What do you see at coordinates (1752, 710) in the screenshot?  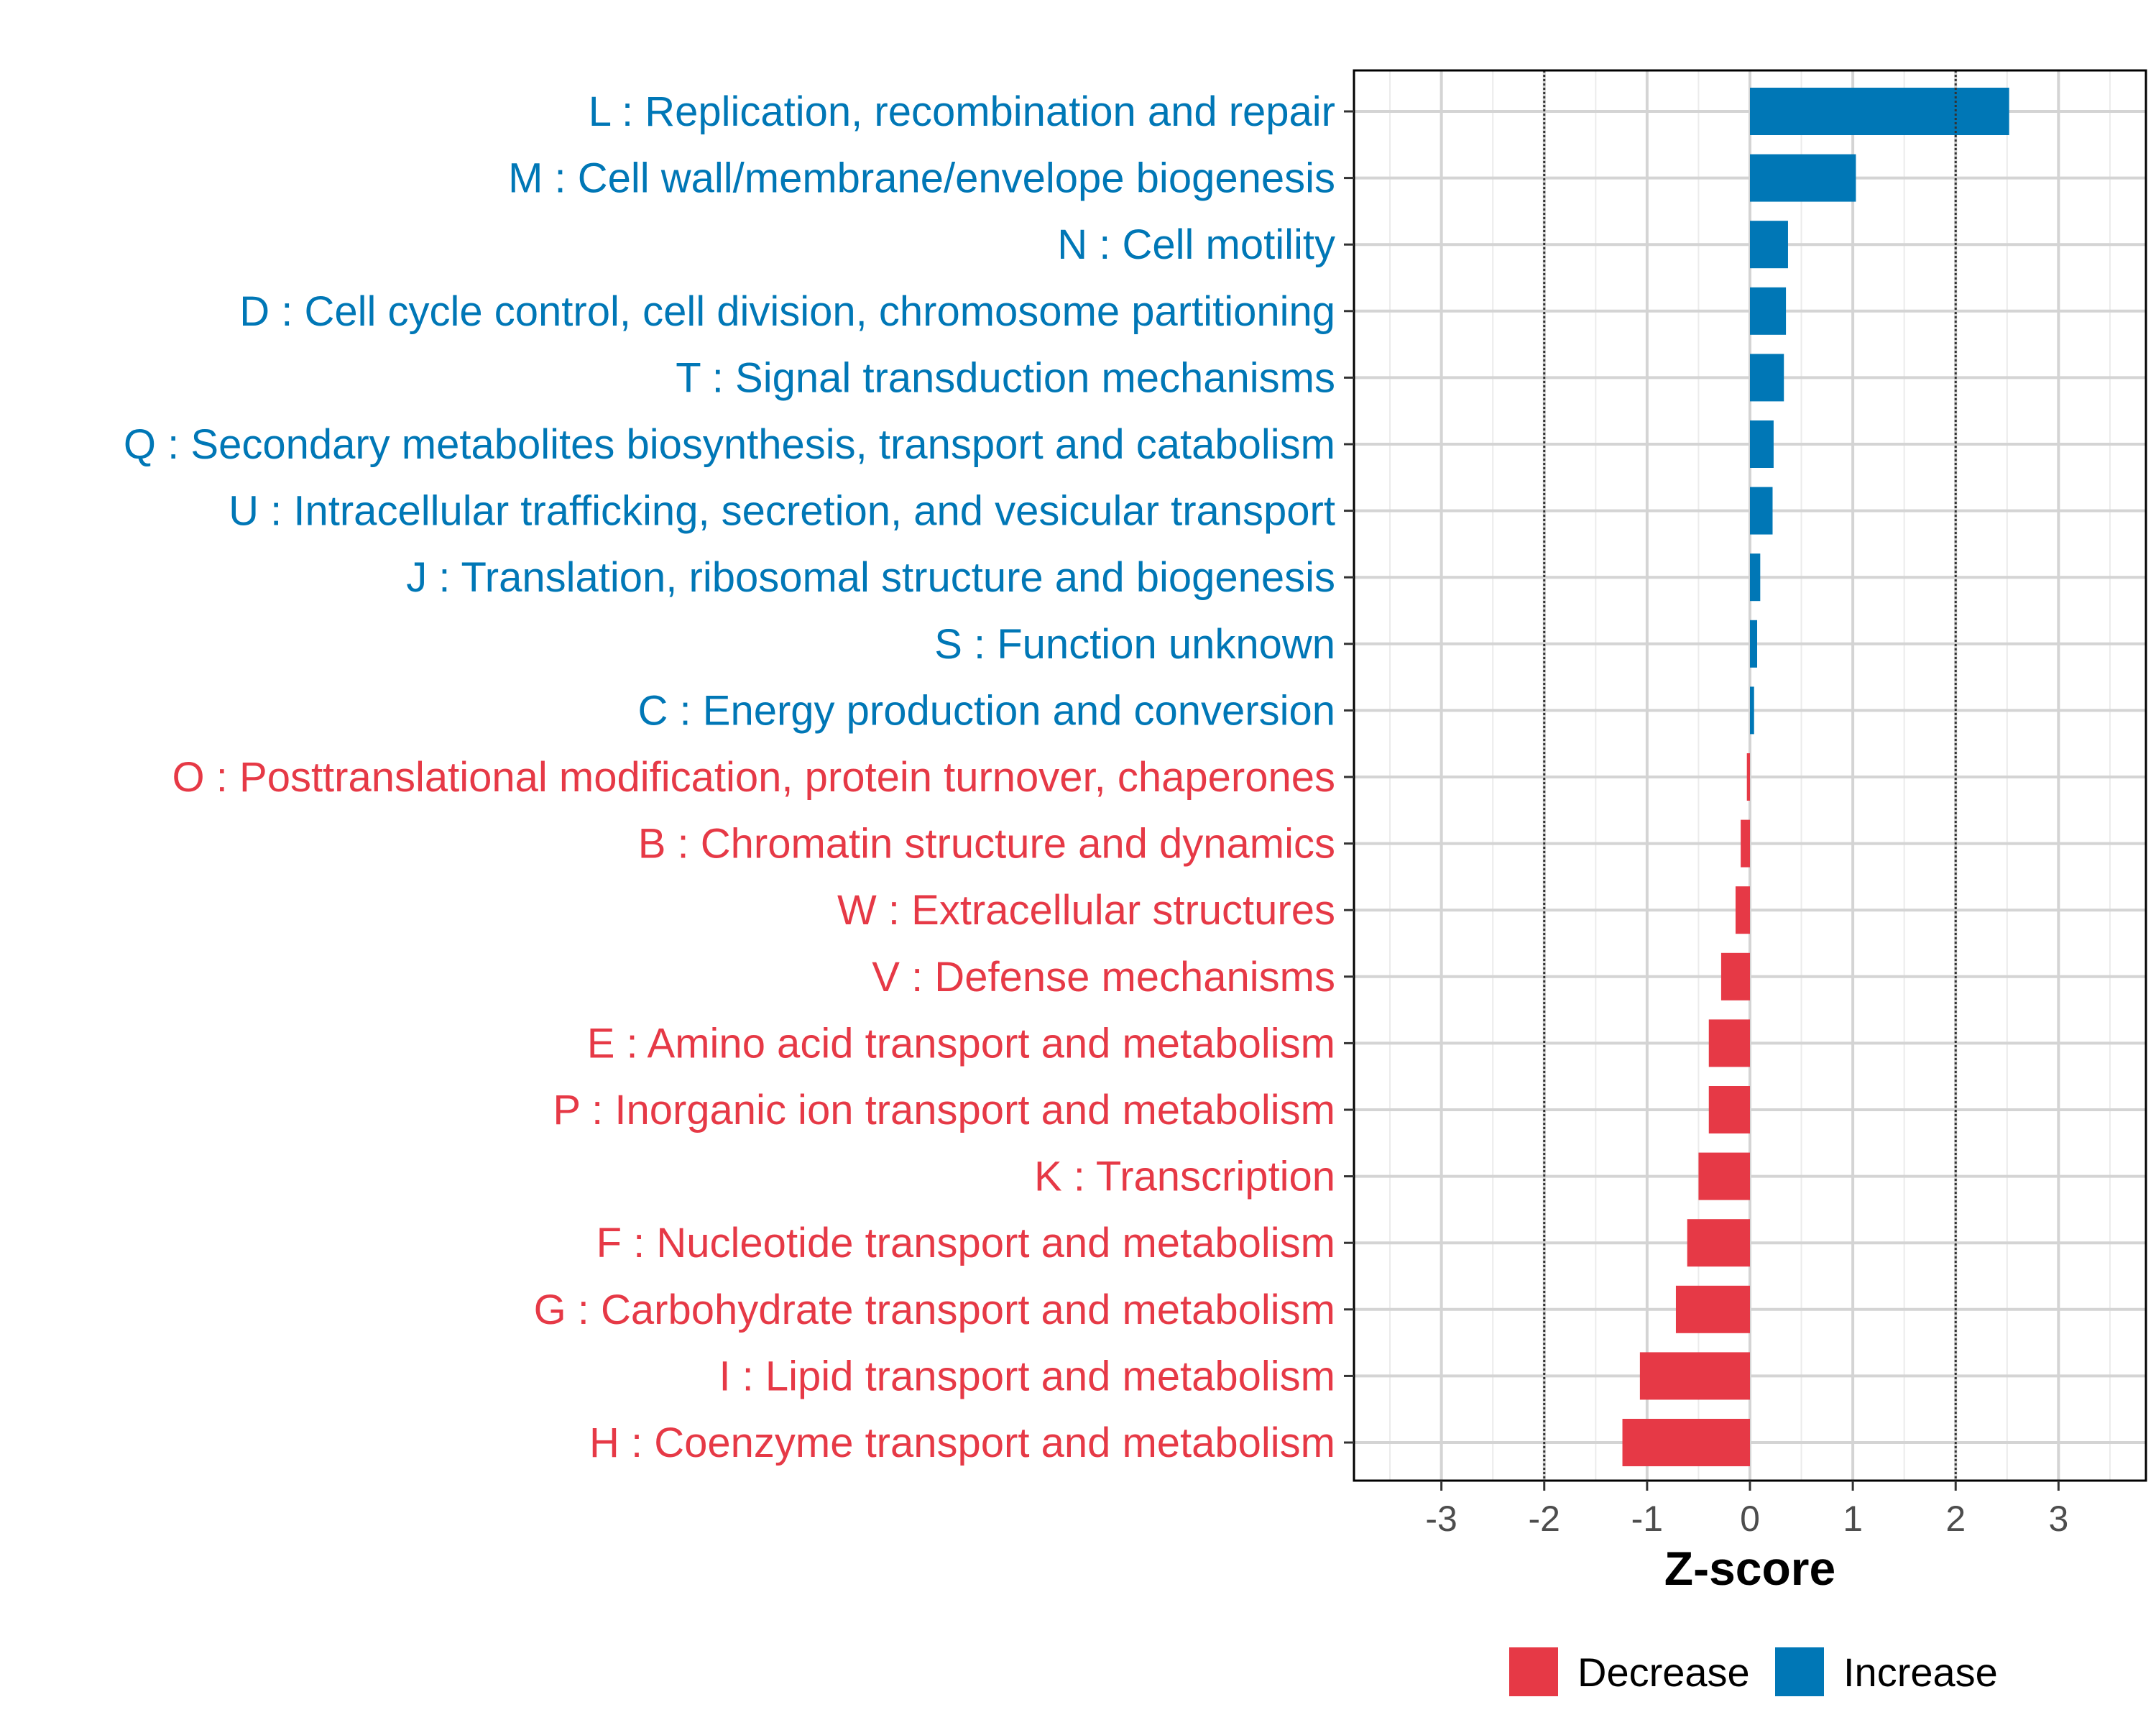 I see `bar-c` at bounding box center [1752, 710].